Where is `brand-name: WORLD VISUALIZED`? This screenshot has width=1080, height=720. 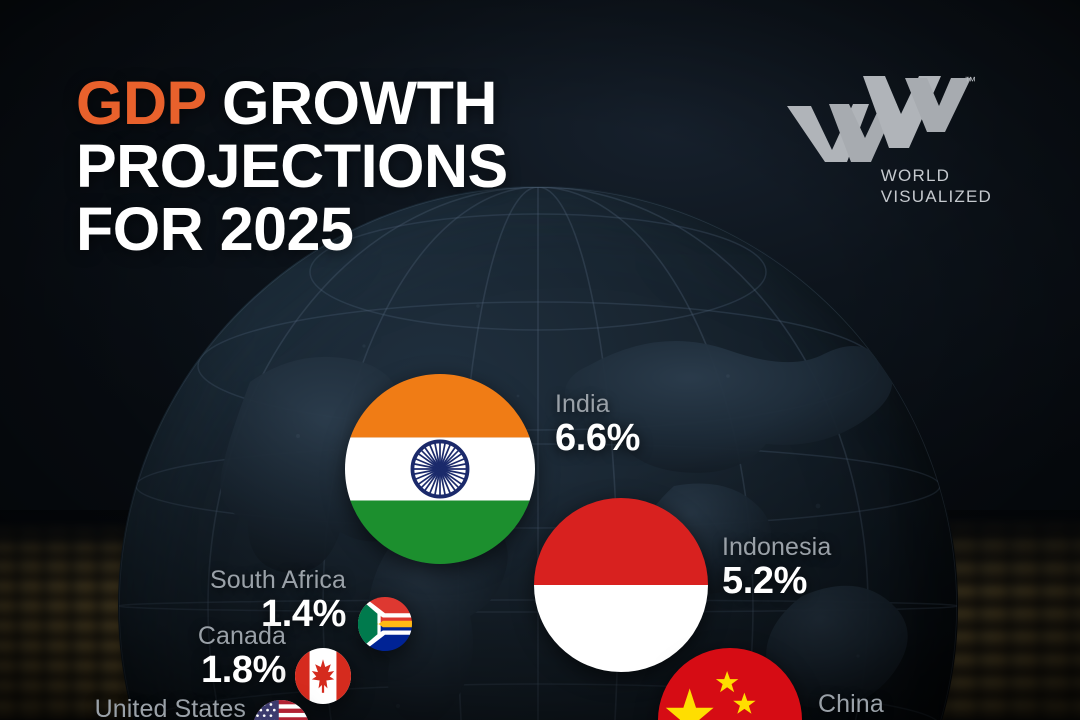
brand-name: WORLD VISUALIZED is located at coordinates (936, 186).